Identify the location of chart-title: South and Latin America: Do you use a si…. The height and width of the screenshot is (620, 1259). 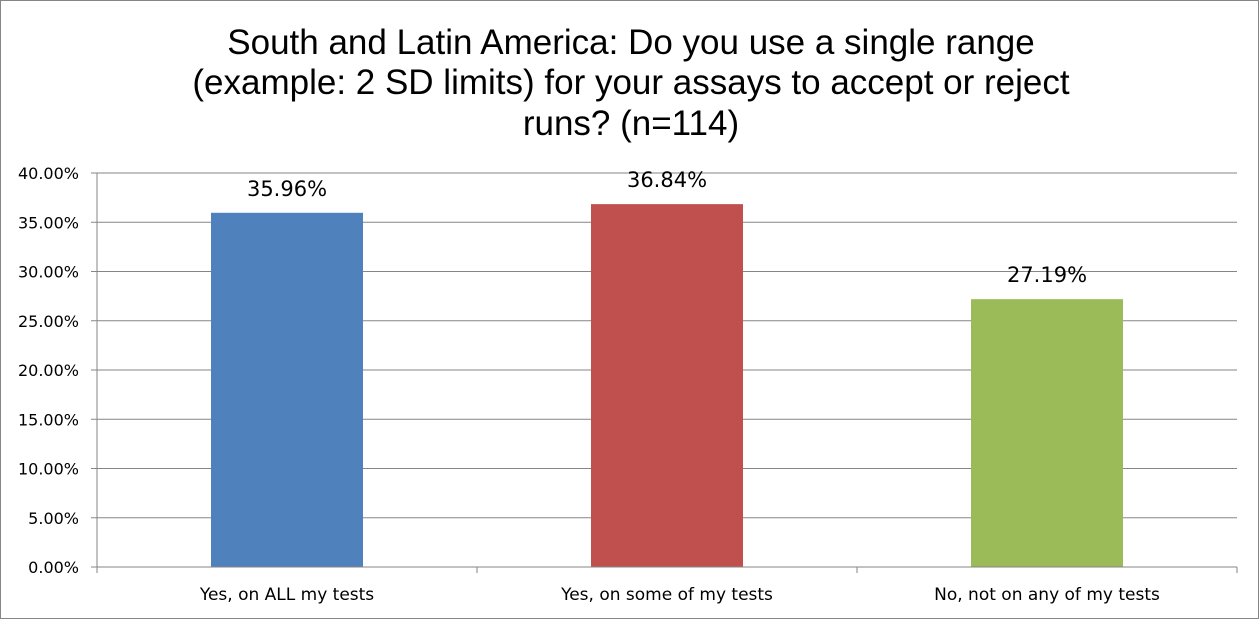
(631, 83).